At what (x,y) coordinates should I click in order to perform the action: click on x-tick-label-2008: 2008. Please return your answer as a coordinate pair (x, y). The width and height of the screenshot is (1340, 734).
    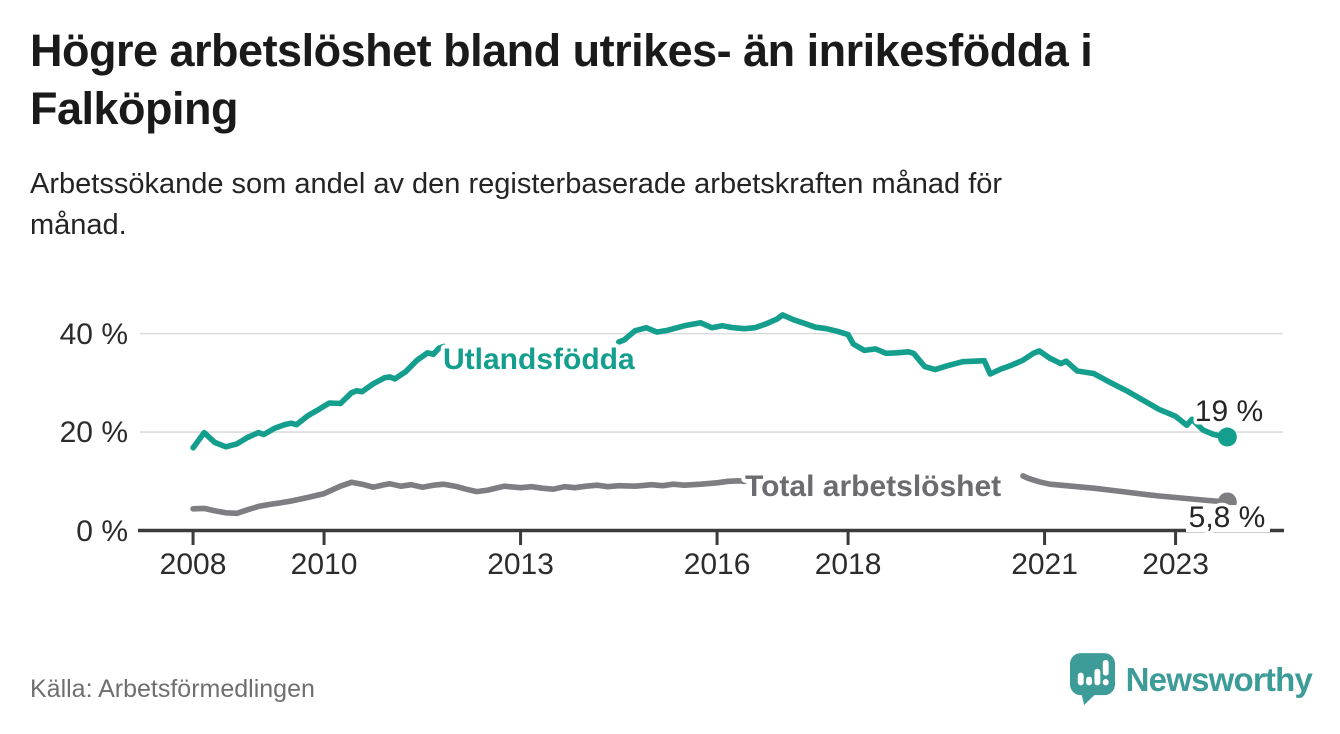
    Looking at the image, I should click on (193, 564).